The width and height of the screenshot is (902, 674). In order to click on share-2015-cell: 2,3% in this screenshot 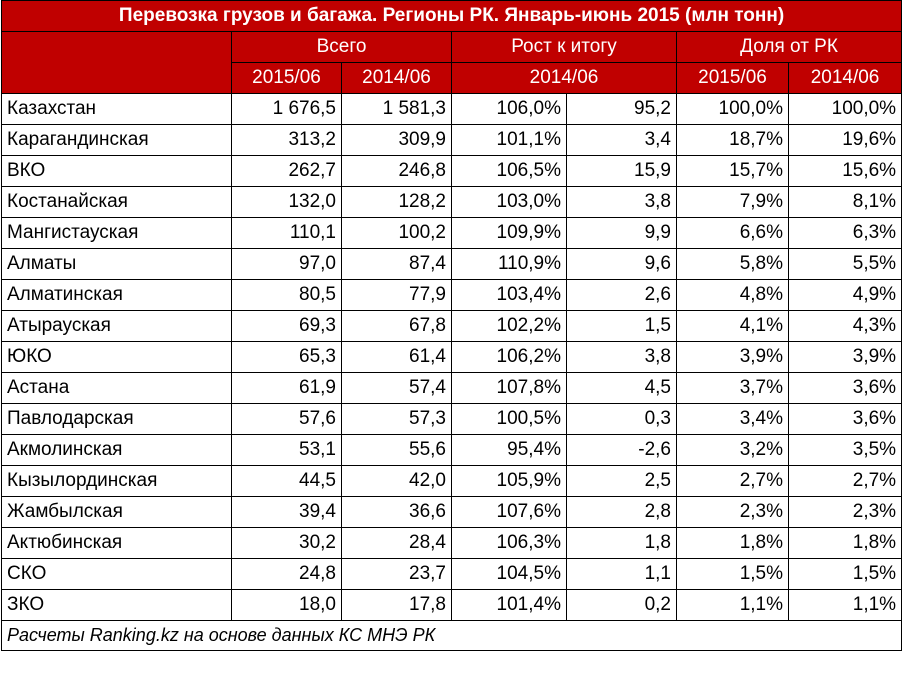, I will do `click(732, 512)`.